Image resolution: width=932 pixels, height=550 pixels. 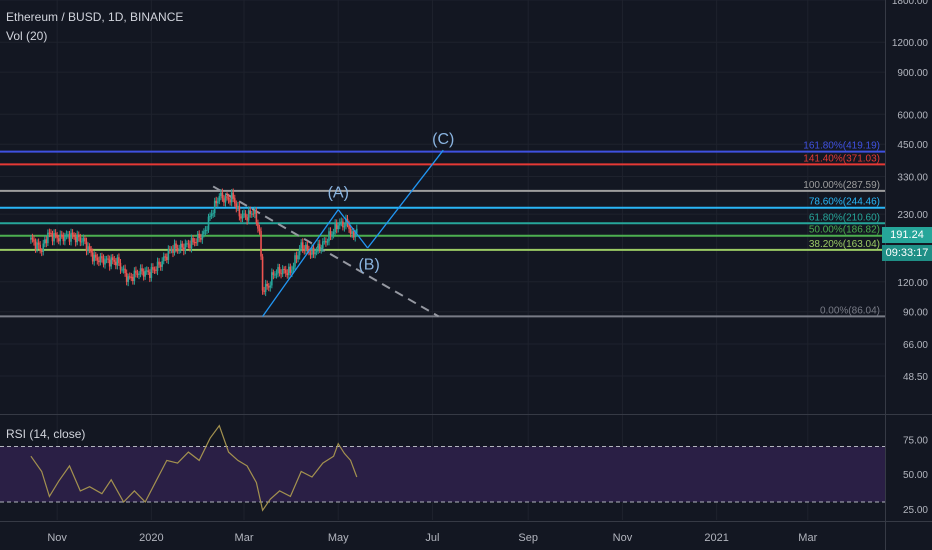 What do you see at coordinates (623, 538) in the screenshot?
I see `time-axis-tick: Nov` at bounding box center [623, 538].